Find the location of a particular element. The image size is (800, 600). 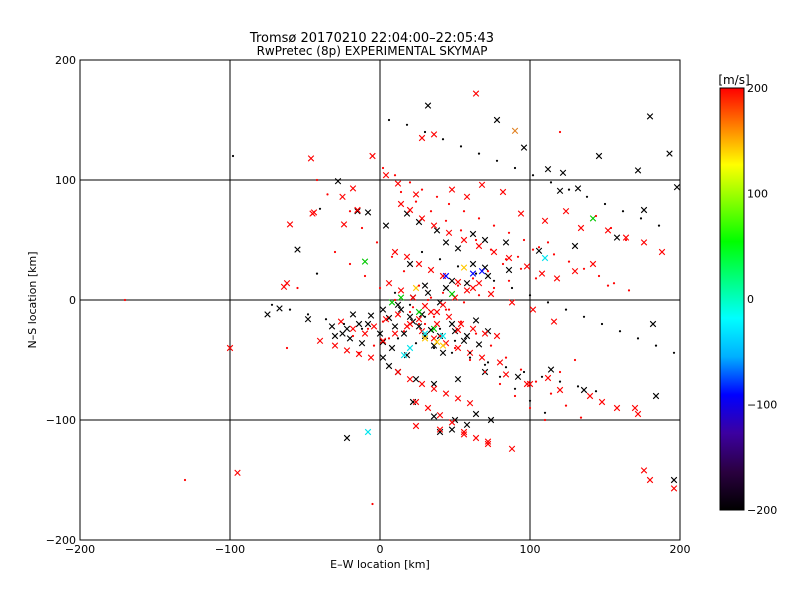

colorbar-tick-label: 200 is located at coordinates (757, 88).